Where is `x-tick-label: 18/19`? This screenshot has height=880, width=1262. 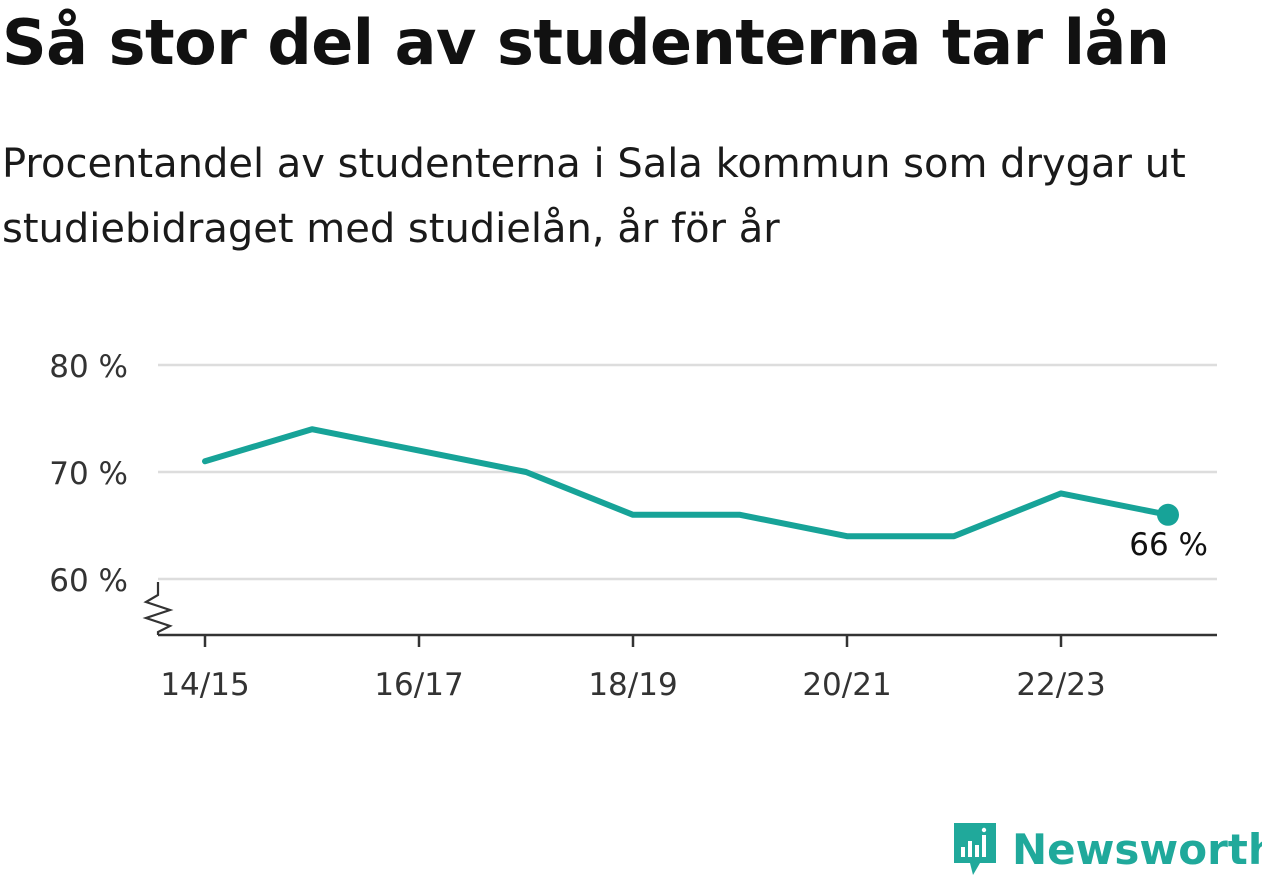
x-tick-label: 18/19 is located at coordinates (632, 685).